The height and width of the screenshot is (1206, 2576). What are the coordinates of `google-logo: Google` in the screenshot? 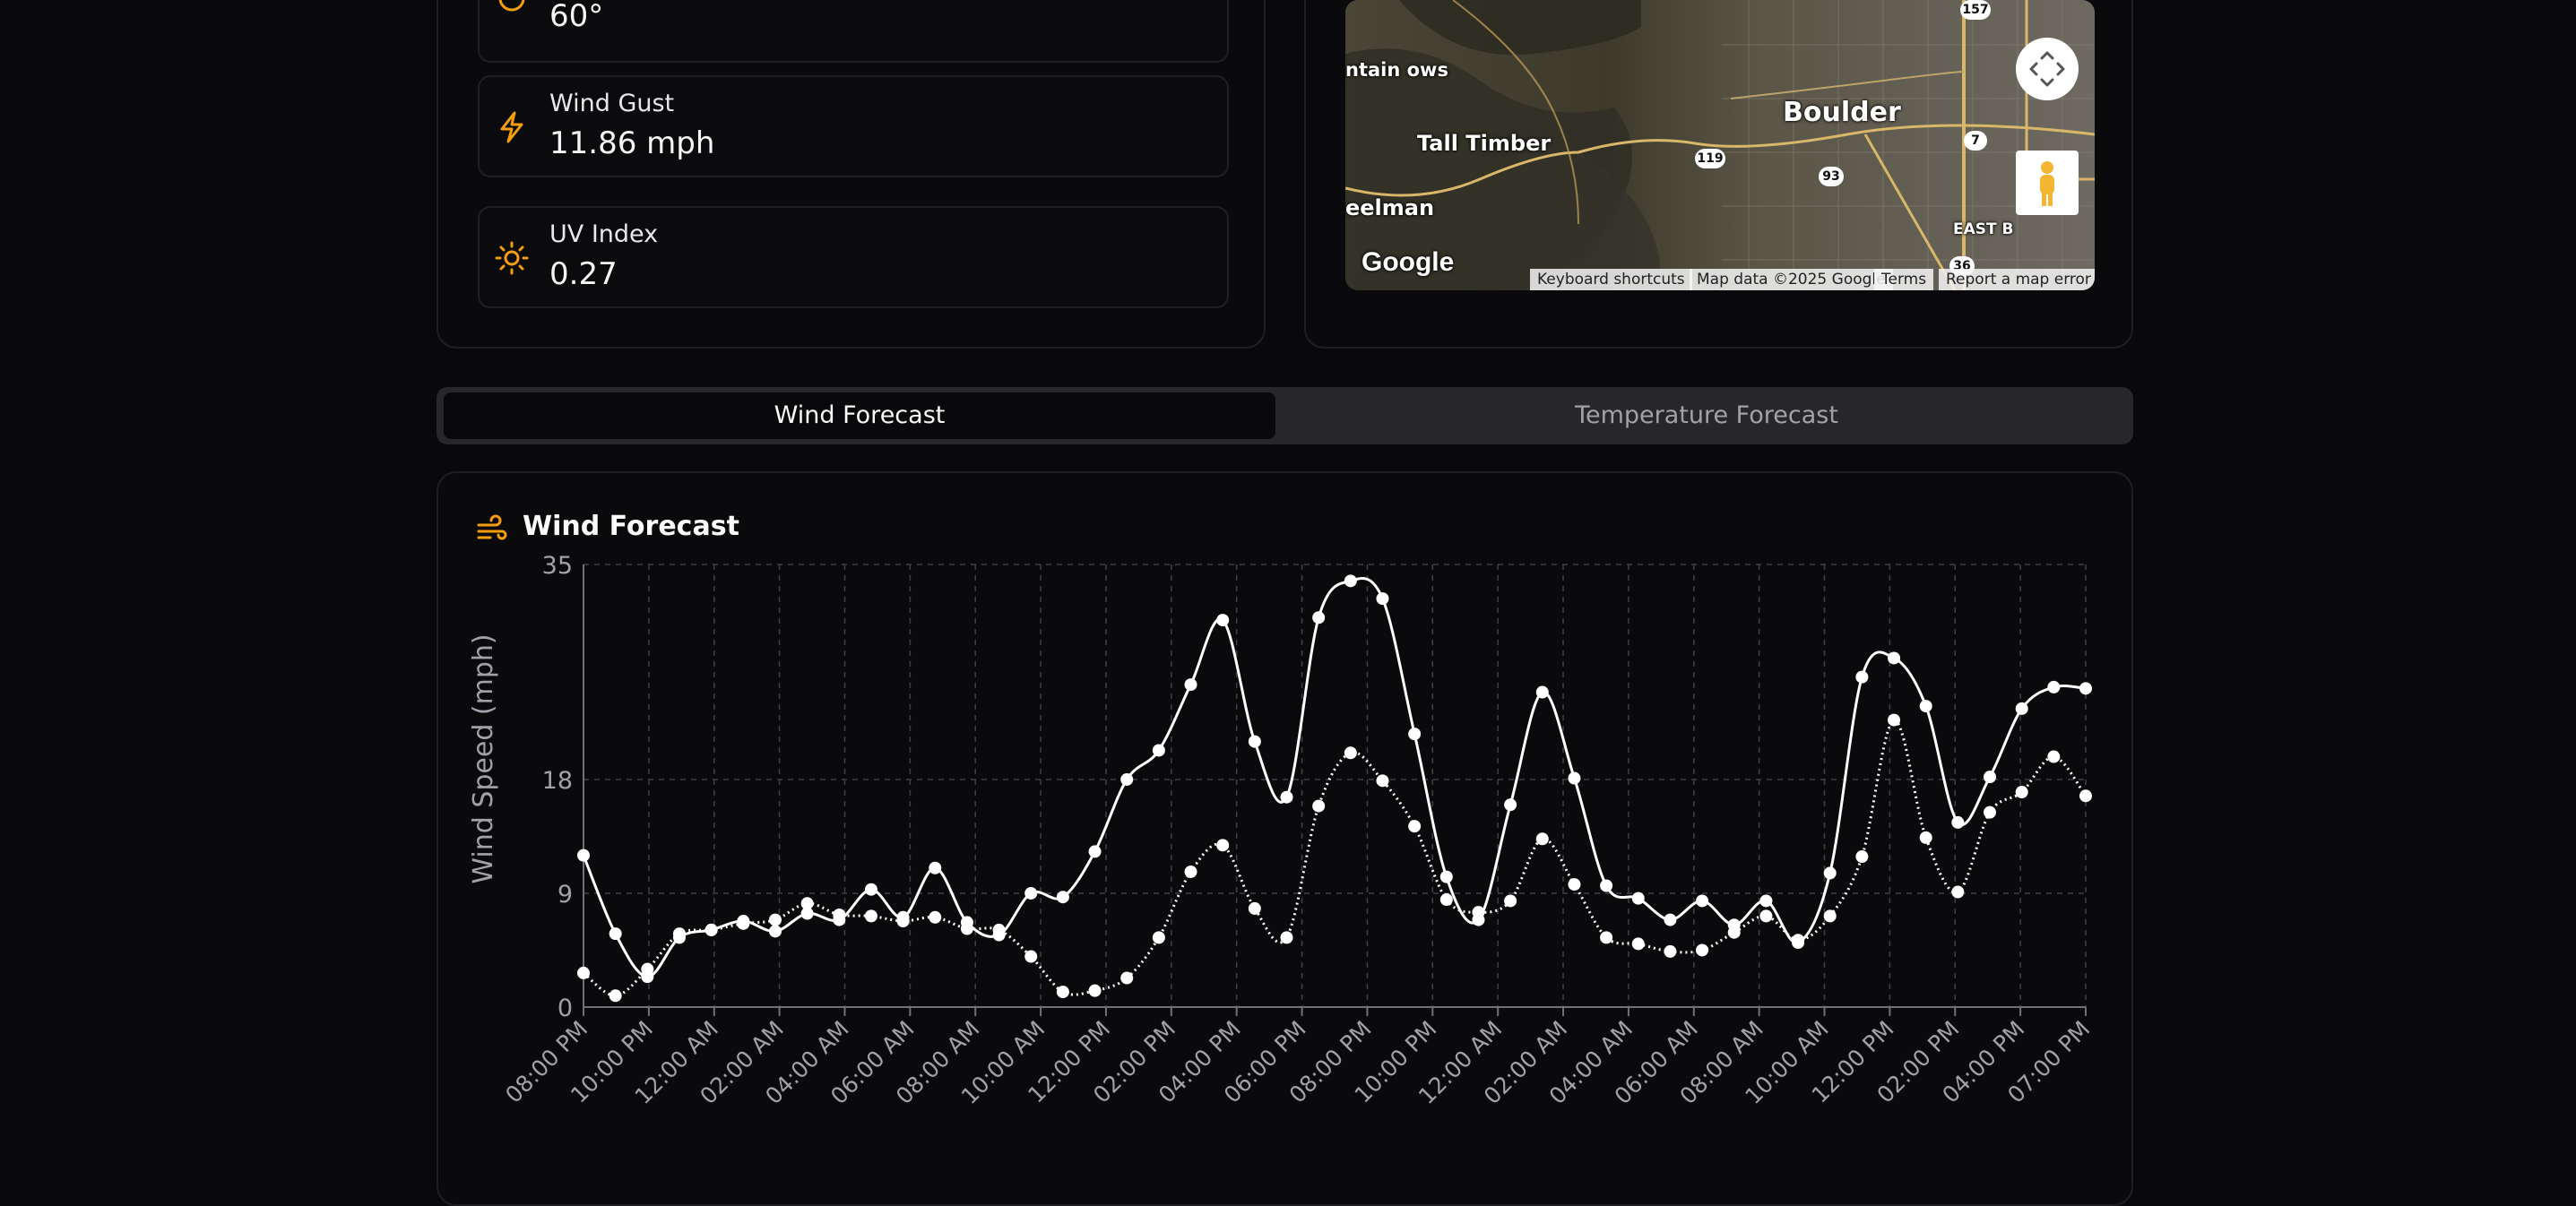 It's located at (1408, 262).